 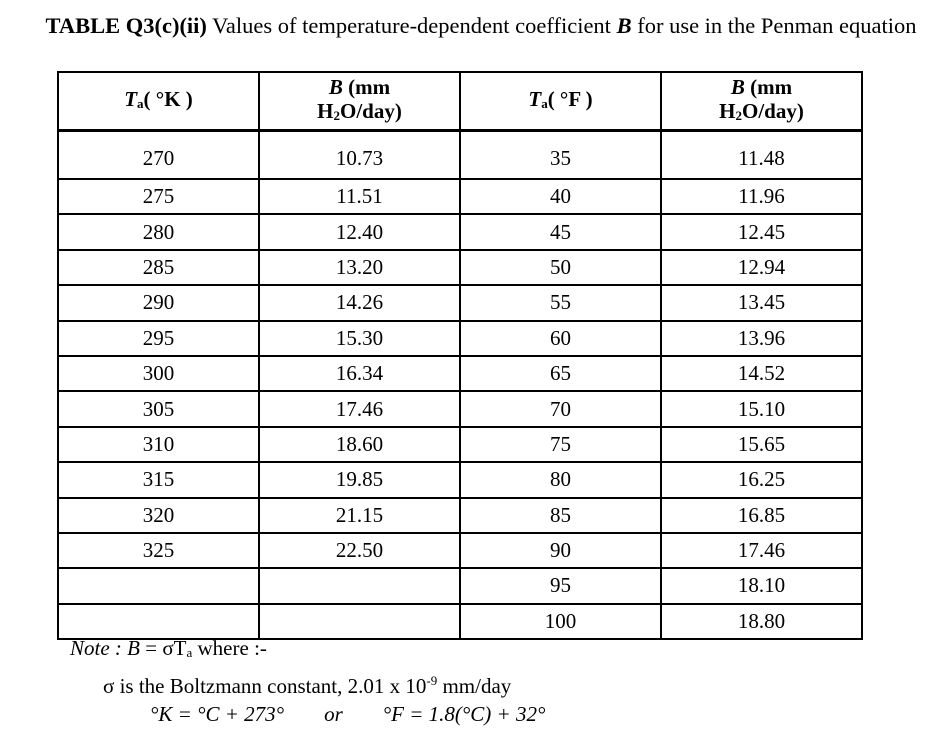 I want to click on caption-text-end: for use in the Penman equation, so click(x=774, y=25).